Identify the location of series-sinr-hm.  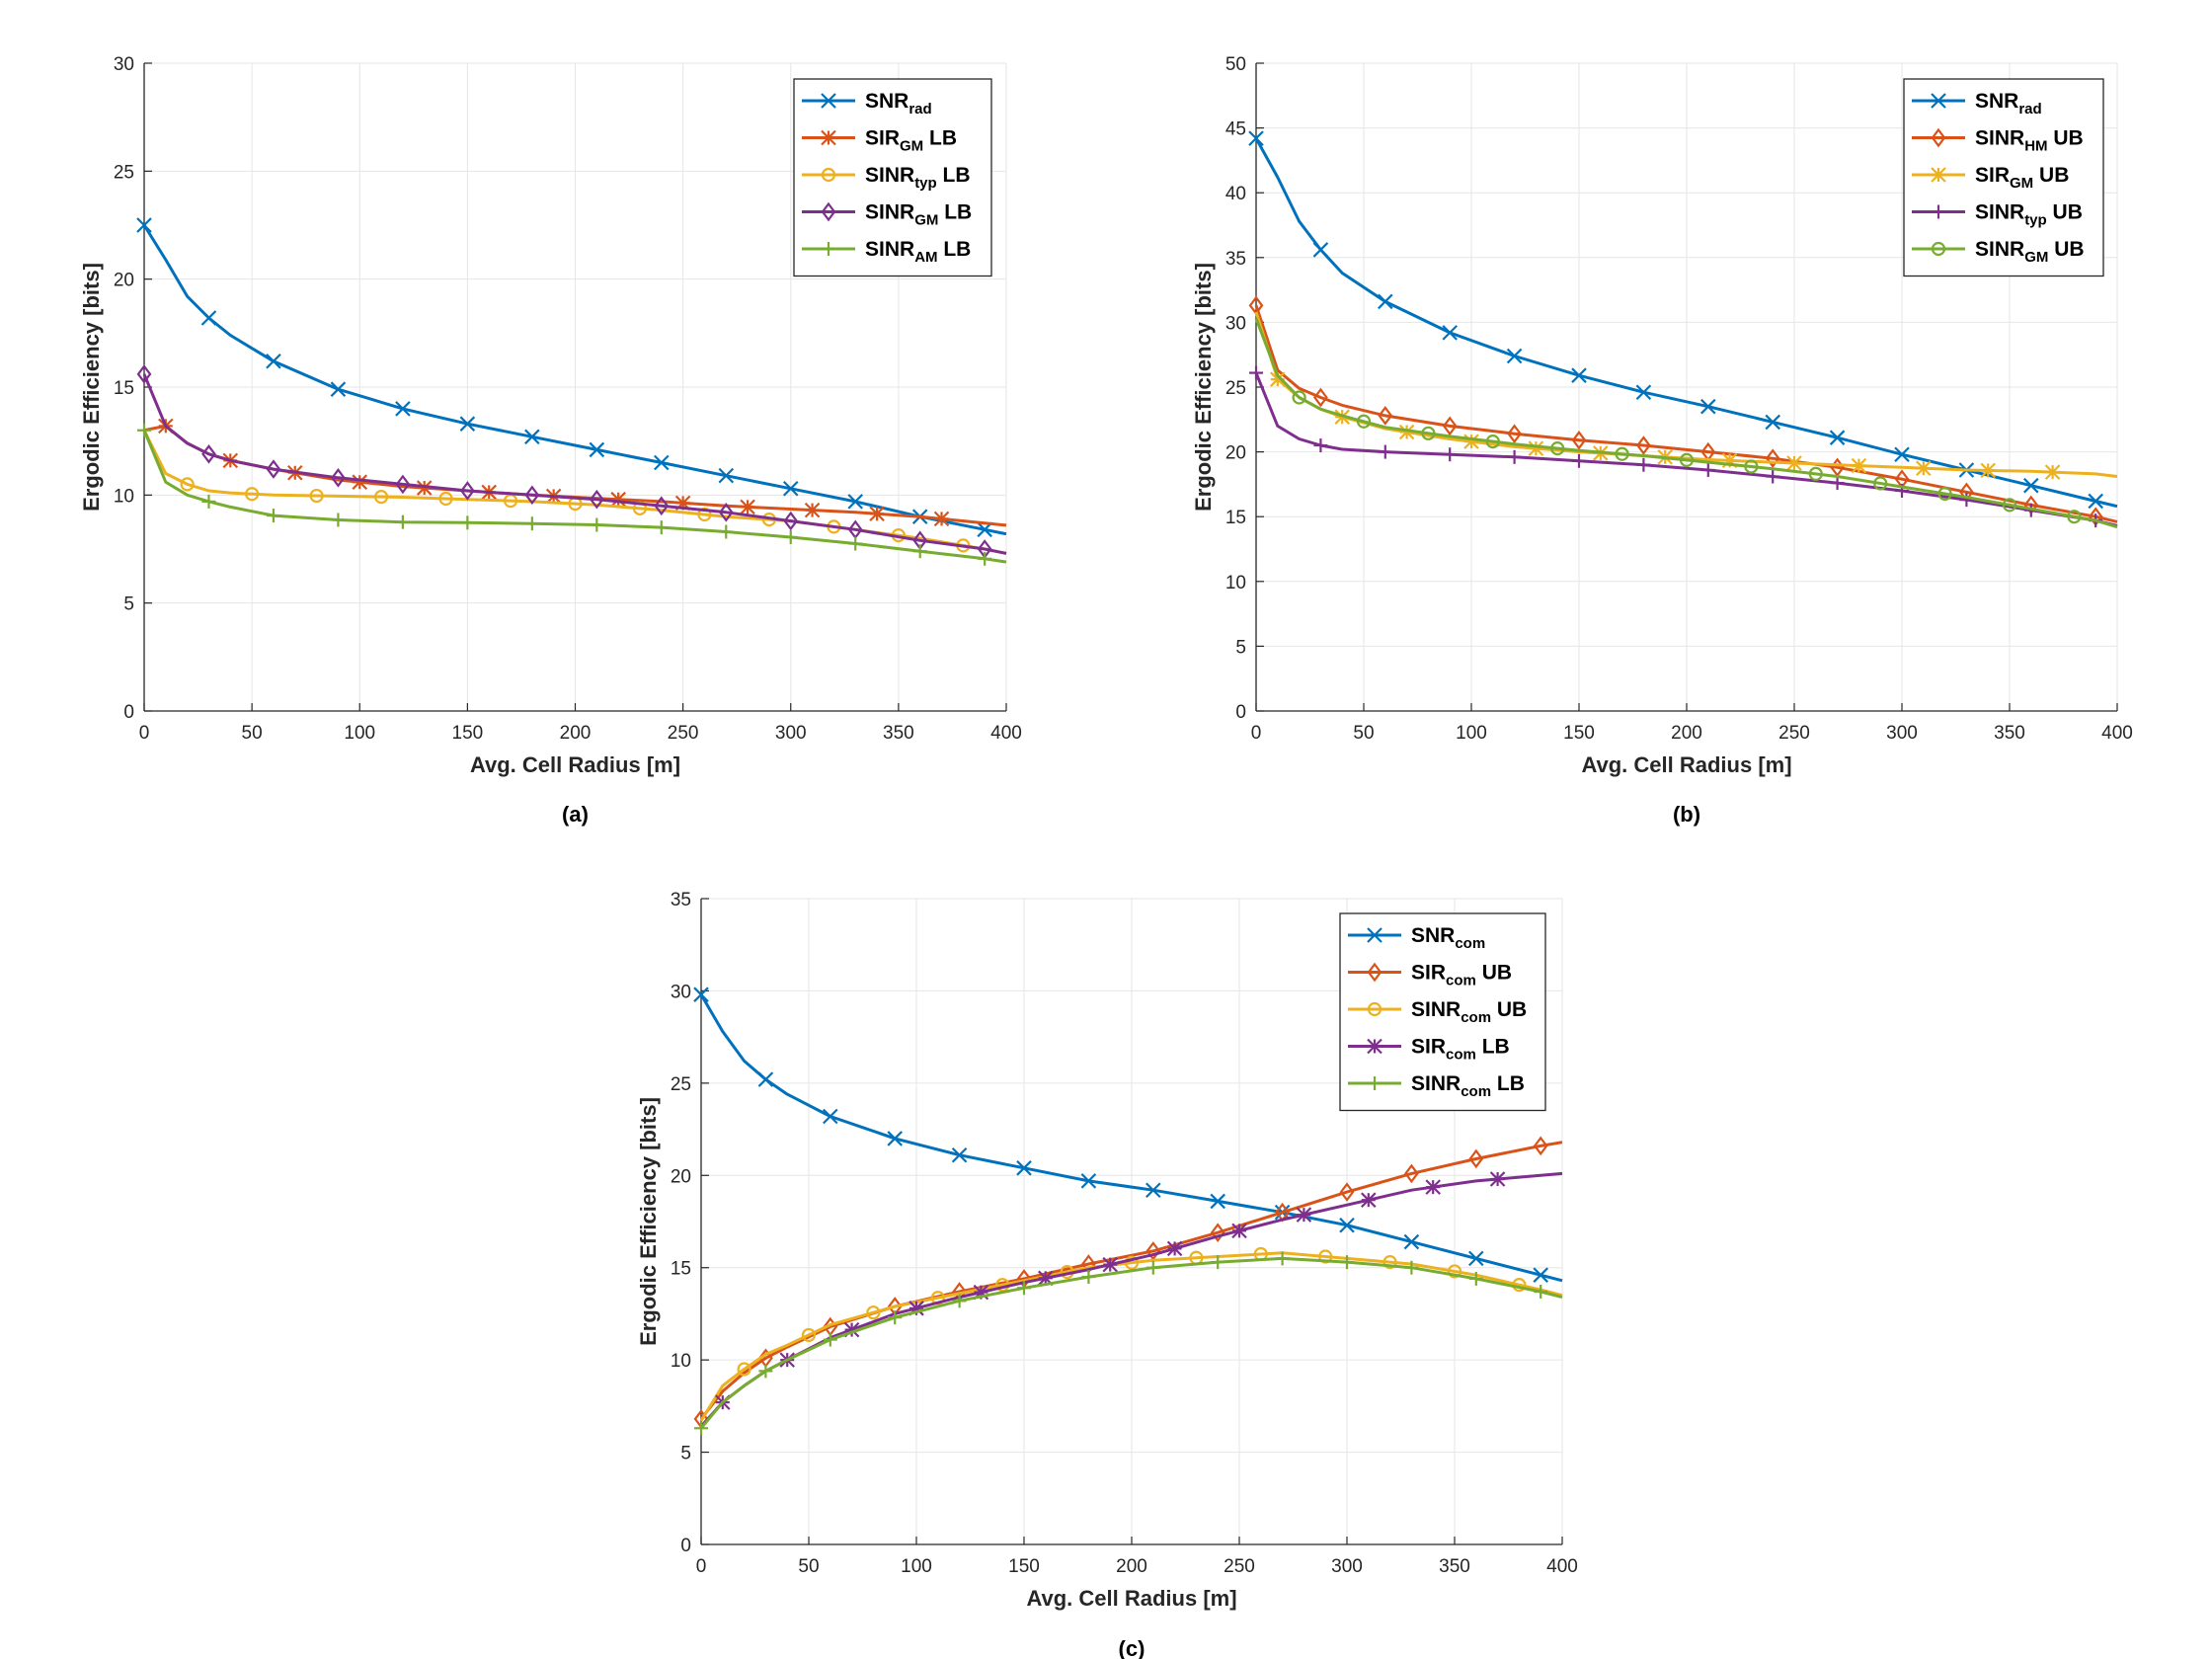
(1683, 411).